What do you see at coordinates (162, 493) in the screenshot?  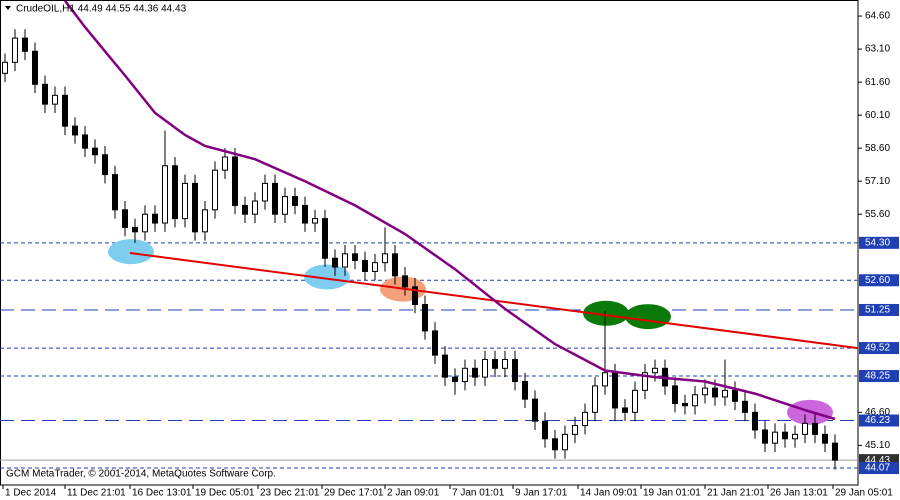 I see `x-tick-label: 16 Dec 13:01` at bounding box center [162, 493].